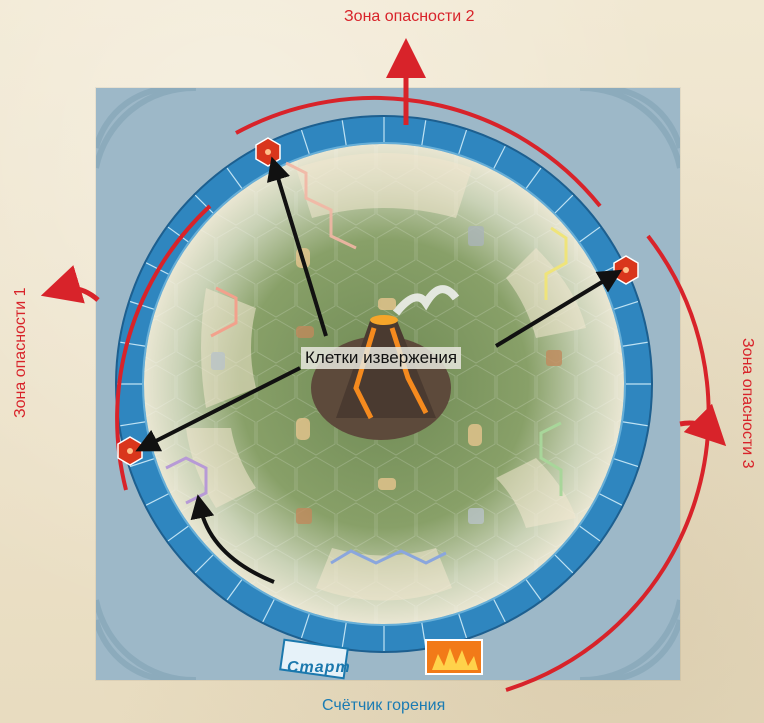 This screenshot has width=764, height=723. Describe the element at coordinates (558, 308) in the screenshot. I see `eruption-arrow-right` at that location.